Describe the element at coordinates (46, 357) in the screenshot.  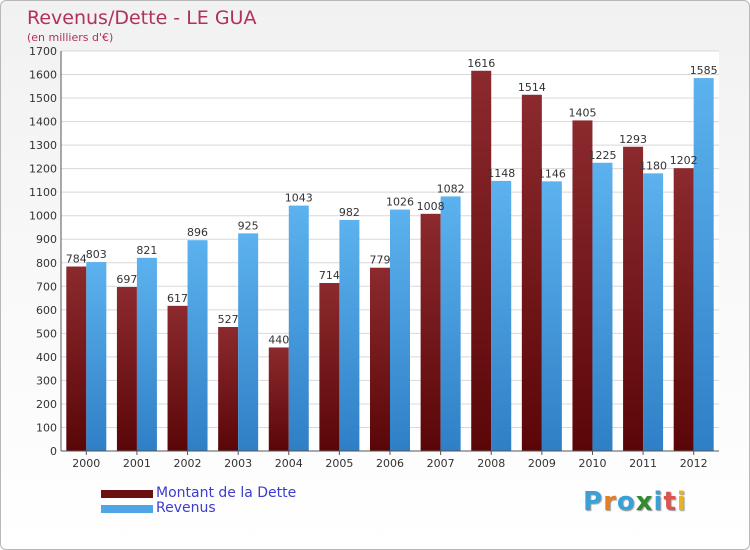
I see `y-tick-label: 400` at that location.